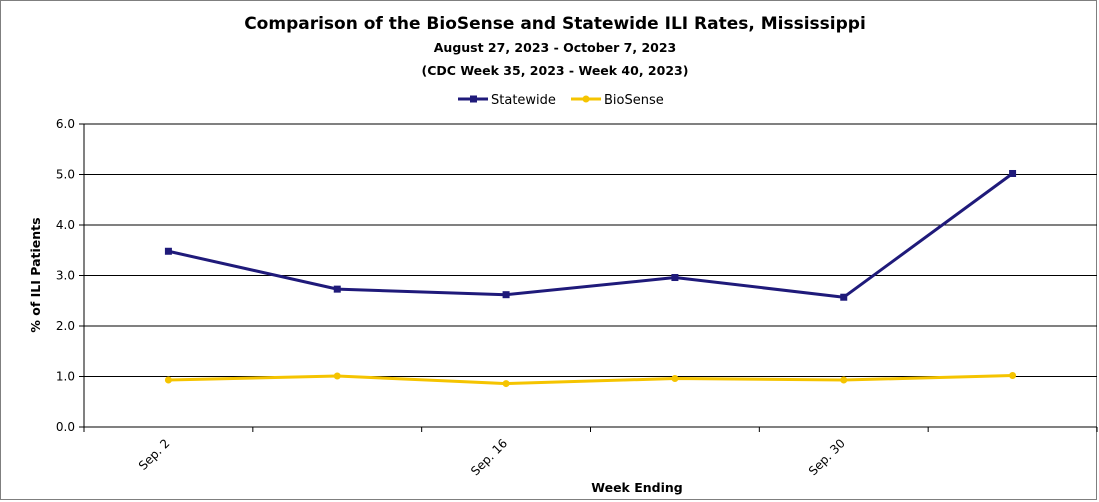  Describe the element at coordinates (35, 274) in the screenshot. I see `y-axis-title: % of ILI Patients` at that location.